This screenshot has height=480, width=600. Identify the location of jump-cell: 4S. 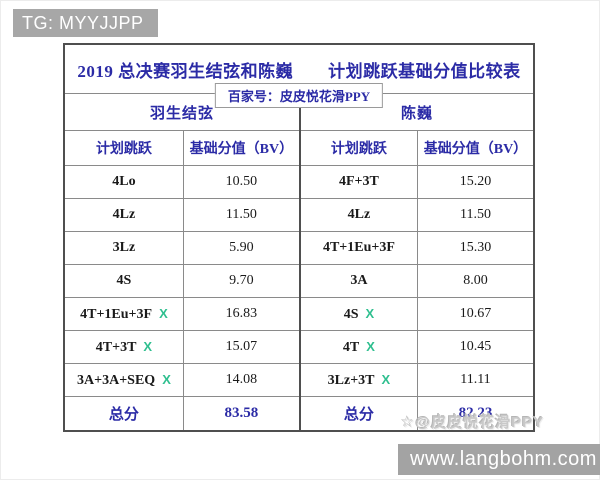
(123, 281).